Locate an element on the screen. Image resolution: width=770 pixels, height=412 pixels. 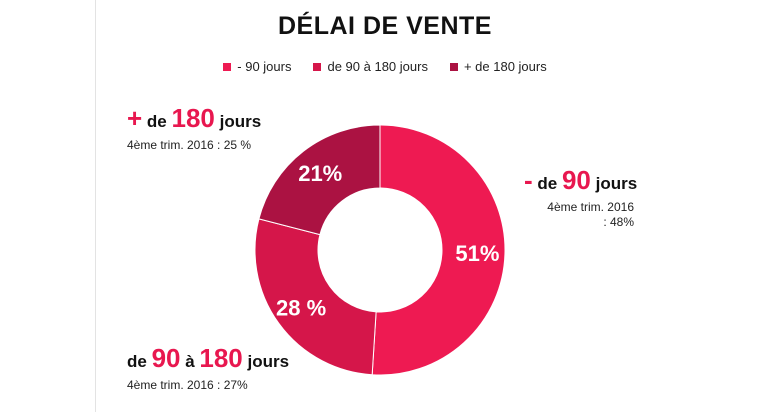
slice-label-plus-180: 21% is located at coordinates (320, 173).